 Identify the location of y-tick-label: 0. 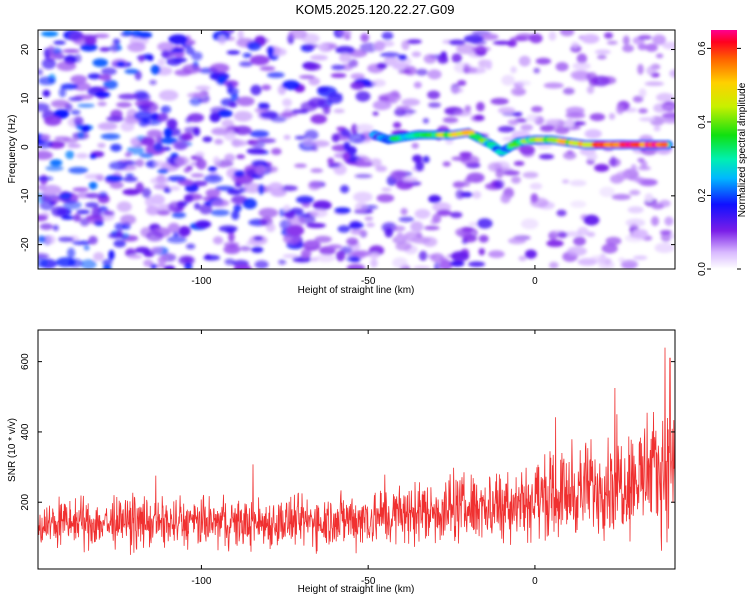
(25, 147).